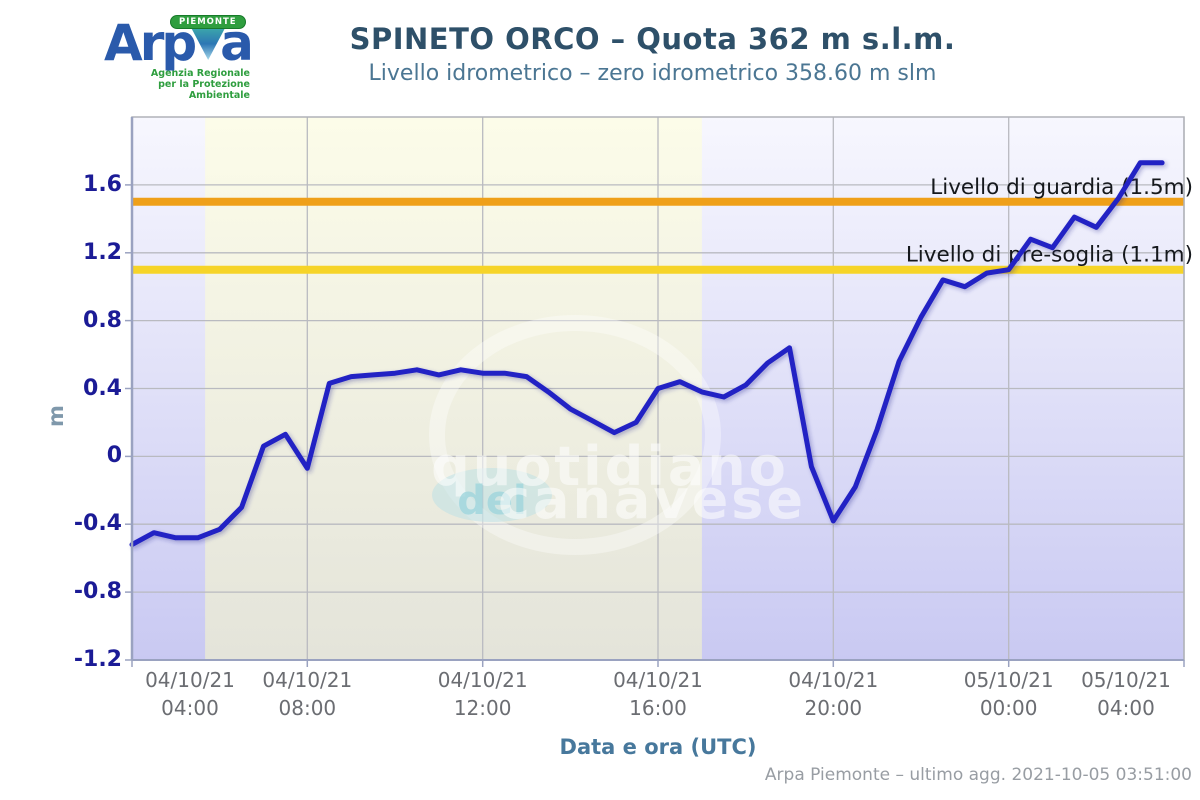  I want to click on y-tick-label: -0.8, so click(97, 592).